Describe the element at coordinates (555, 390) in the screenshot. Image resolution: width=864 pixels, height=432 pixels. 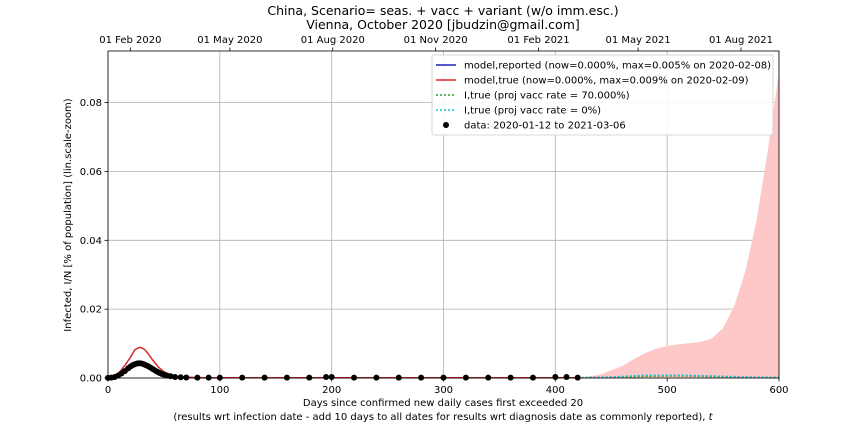
I see `x-tick-label: 400` at that location.